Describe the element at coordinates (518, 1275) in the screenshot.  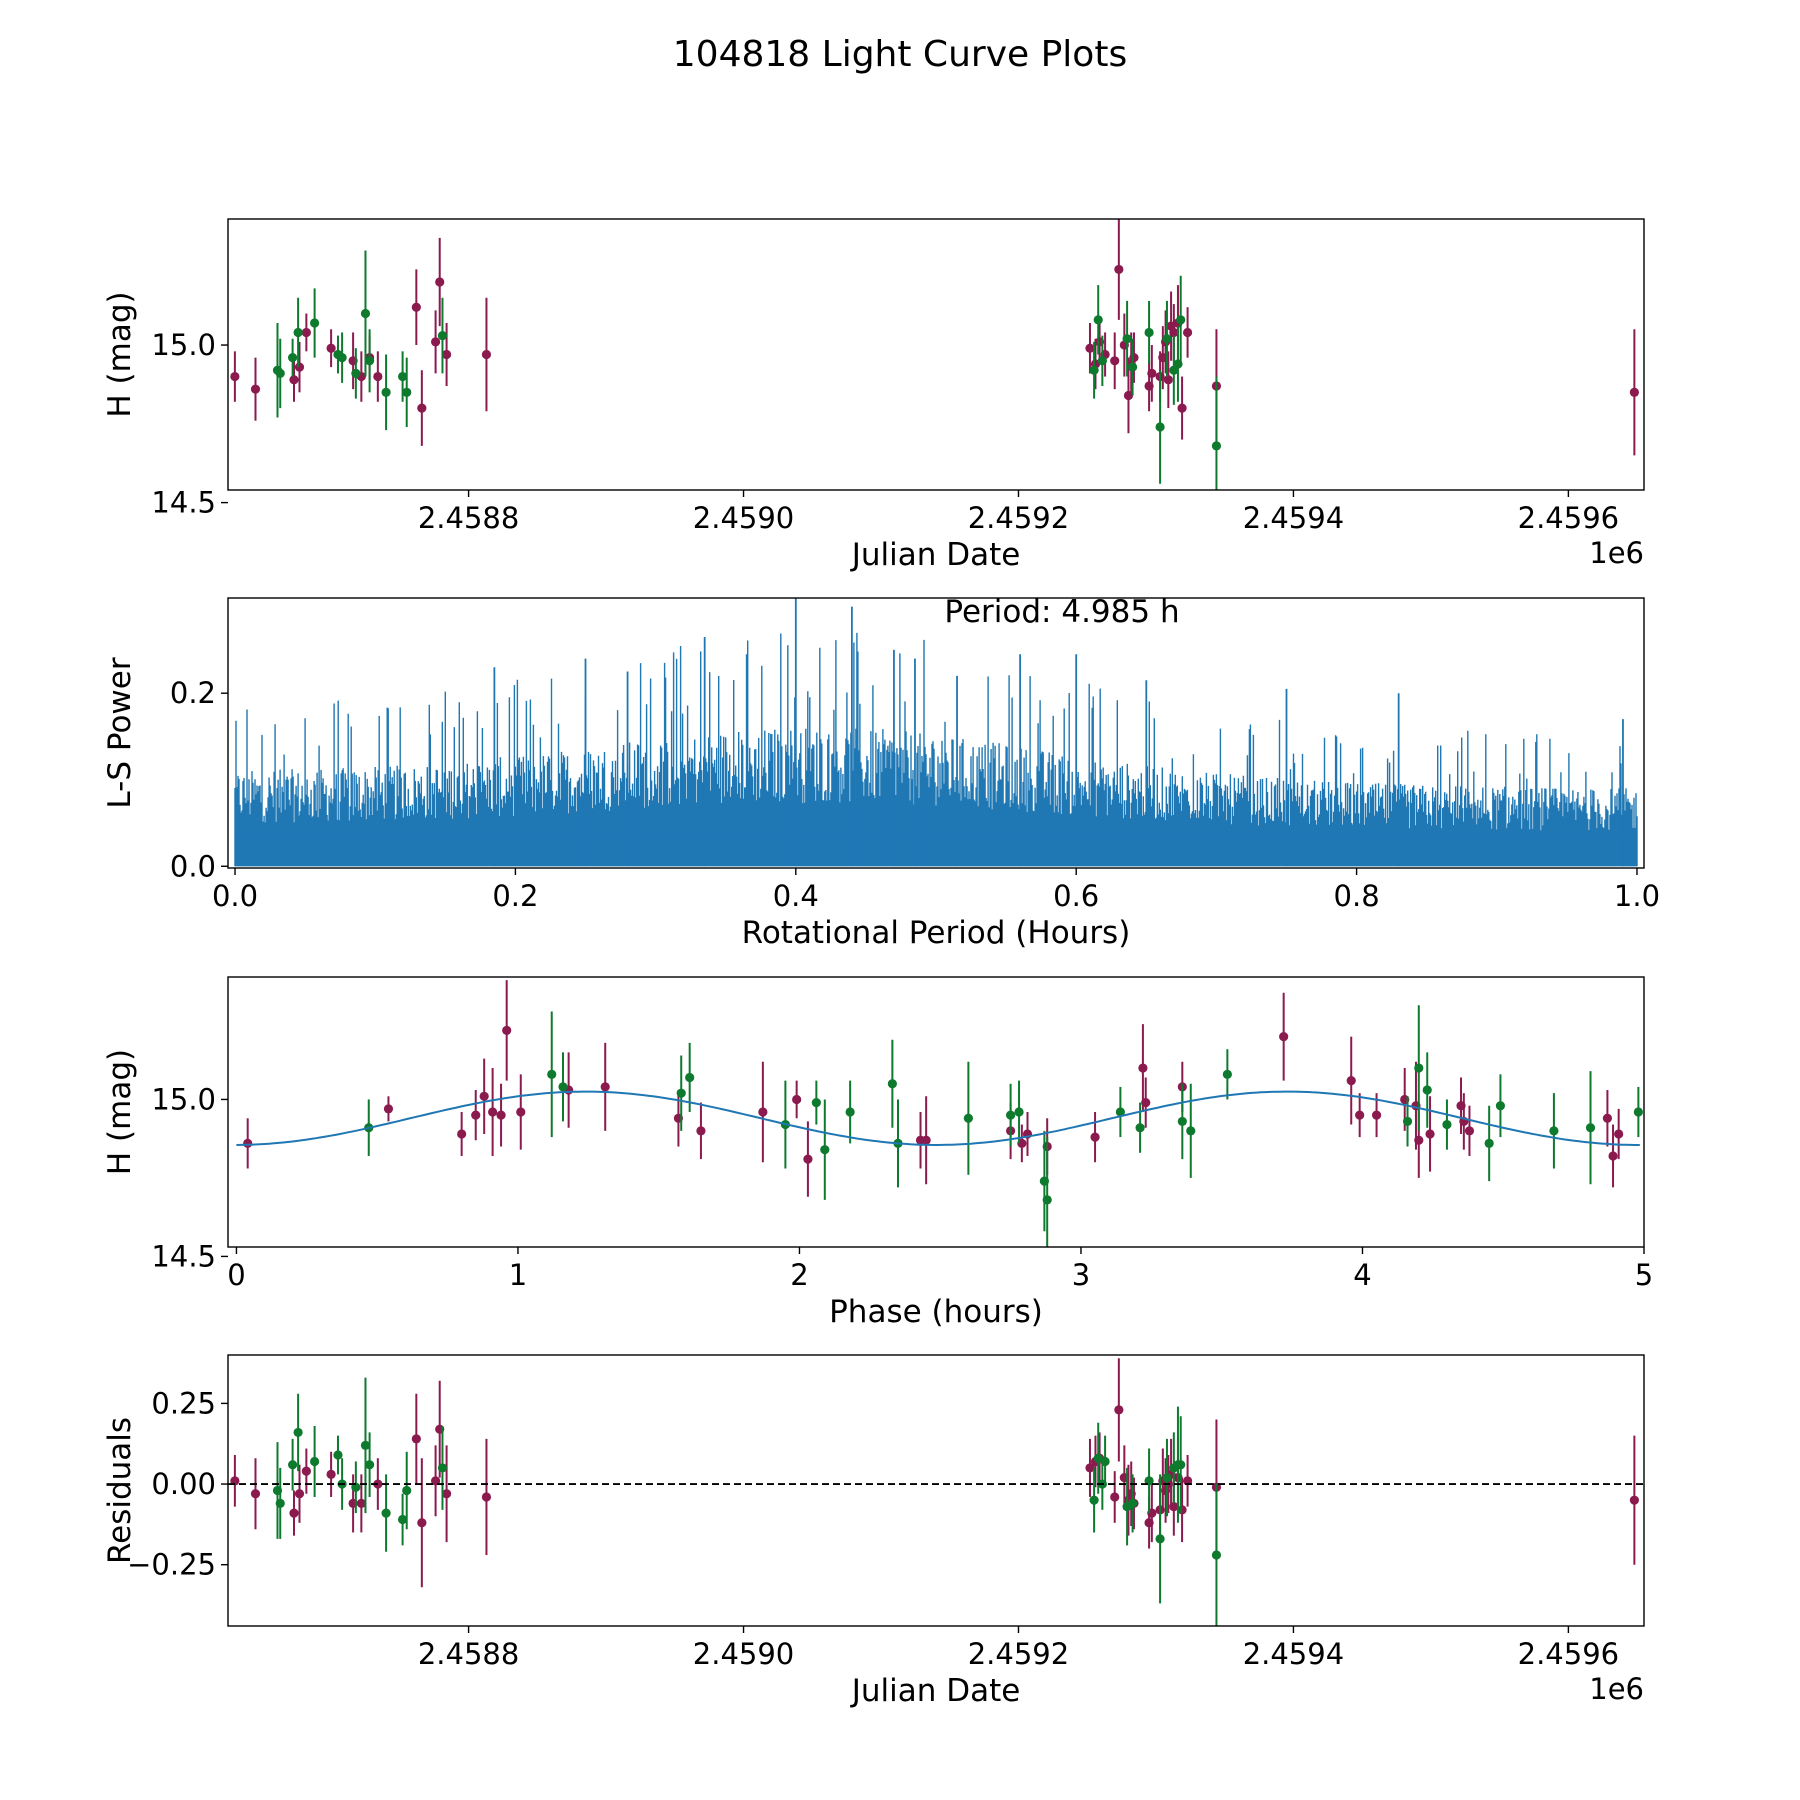
I see `phased-xtick-label: 1` at that location.